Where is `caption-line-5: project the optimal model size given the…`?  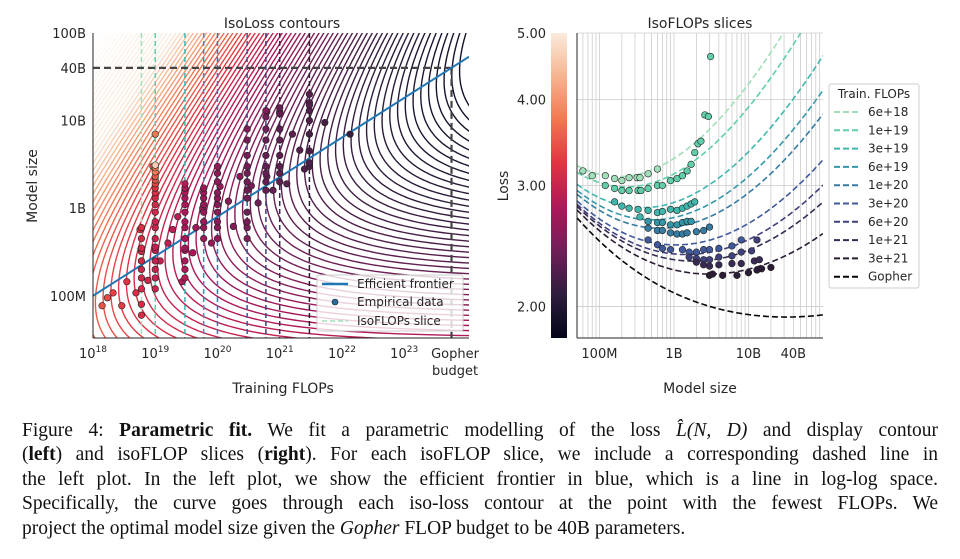 caption-line-5: project the optimal model size given the… is located at coordinates (480, 529).